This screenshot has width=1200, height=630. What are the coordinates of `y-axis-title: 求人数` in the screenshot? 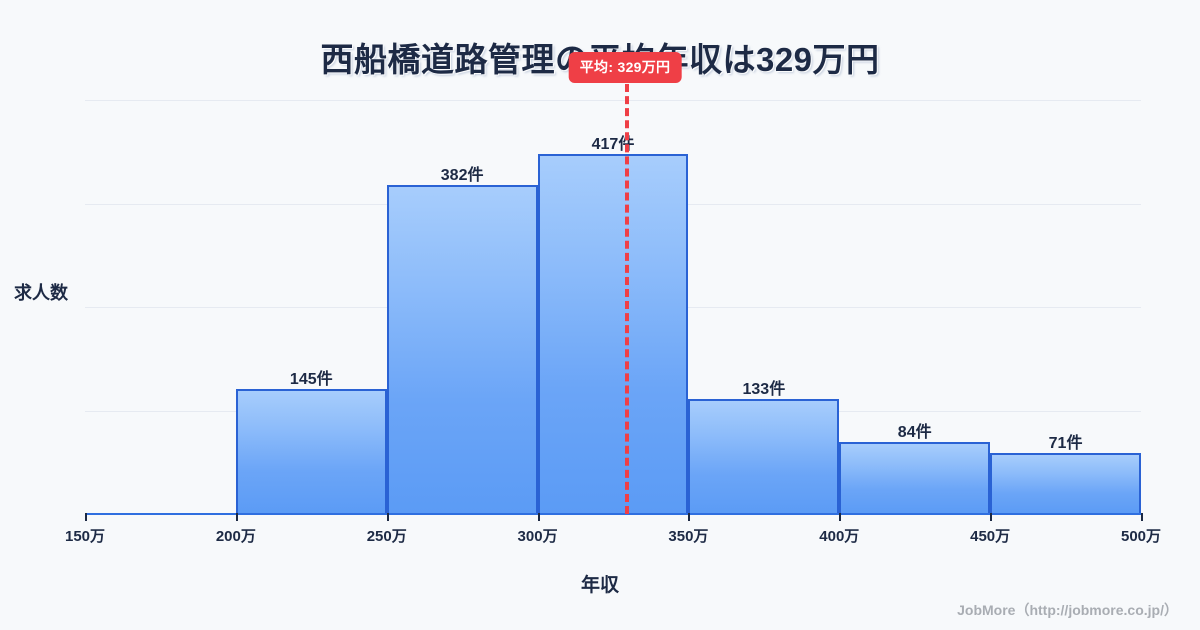 It's located at (41, 293).